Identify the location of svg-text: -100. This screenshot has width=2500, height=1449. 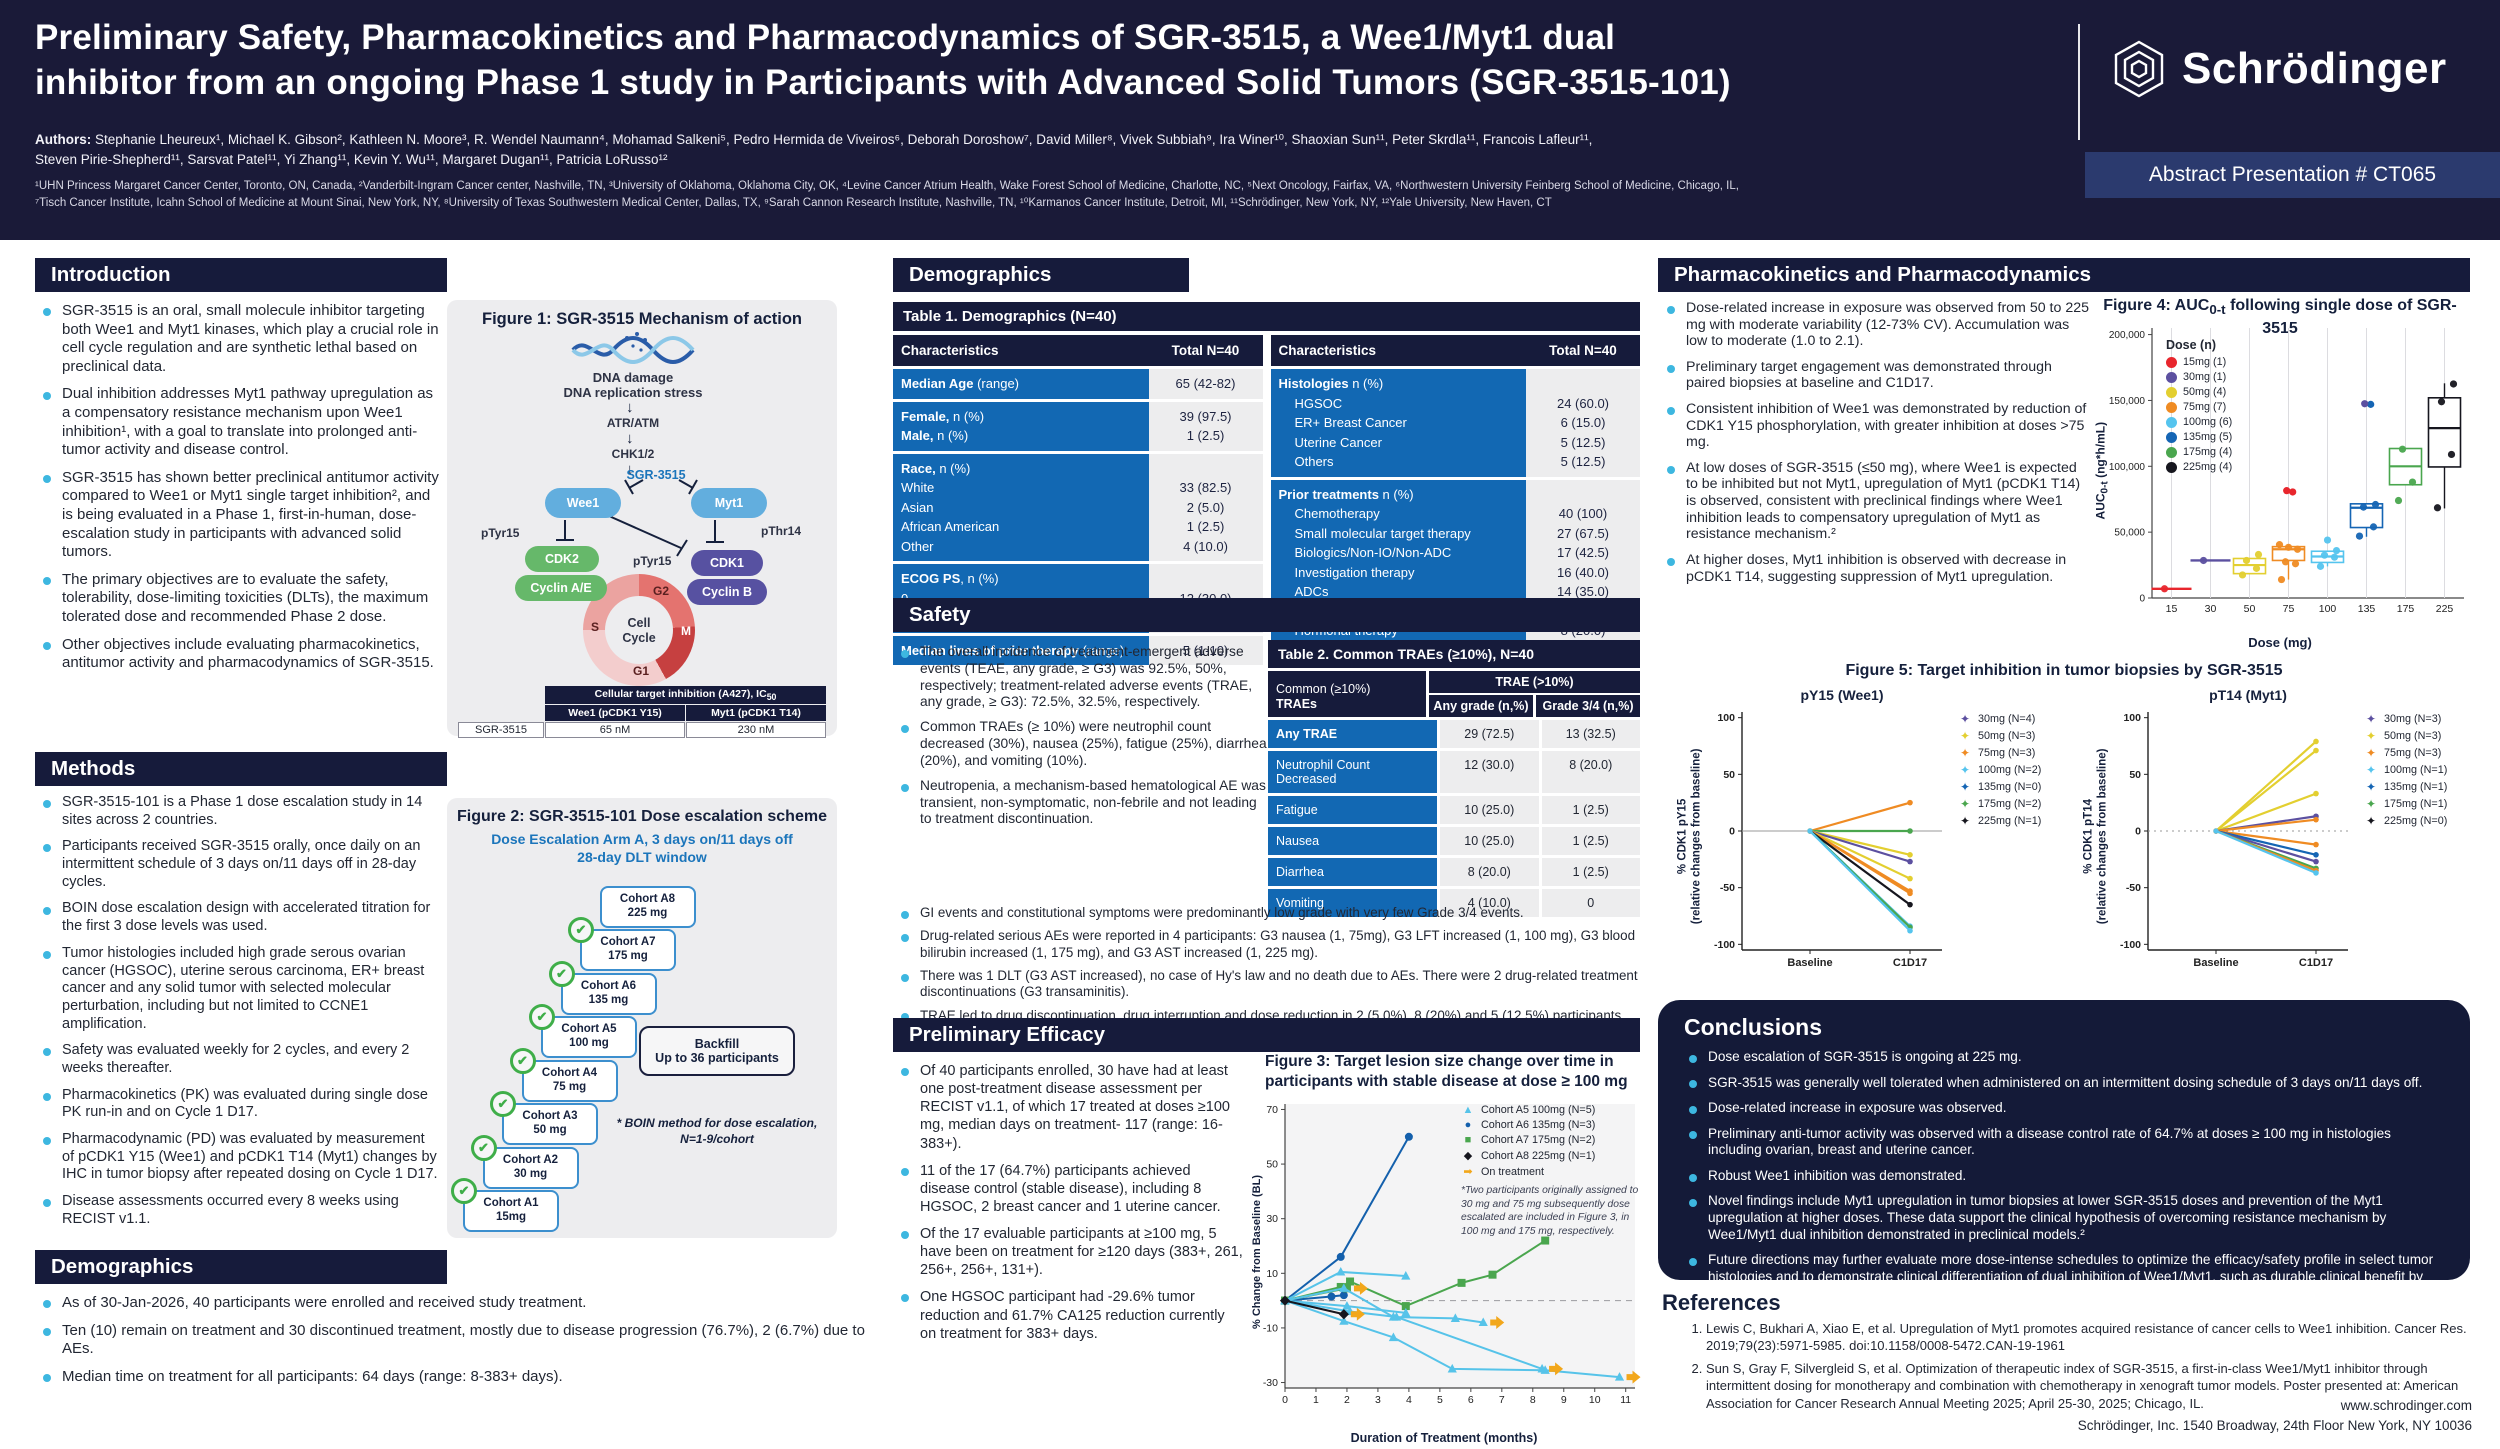
(1724, 945).